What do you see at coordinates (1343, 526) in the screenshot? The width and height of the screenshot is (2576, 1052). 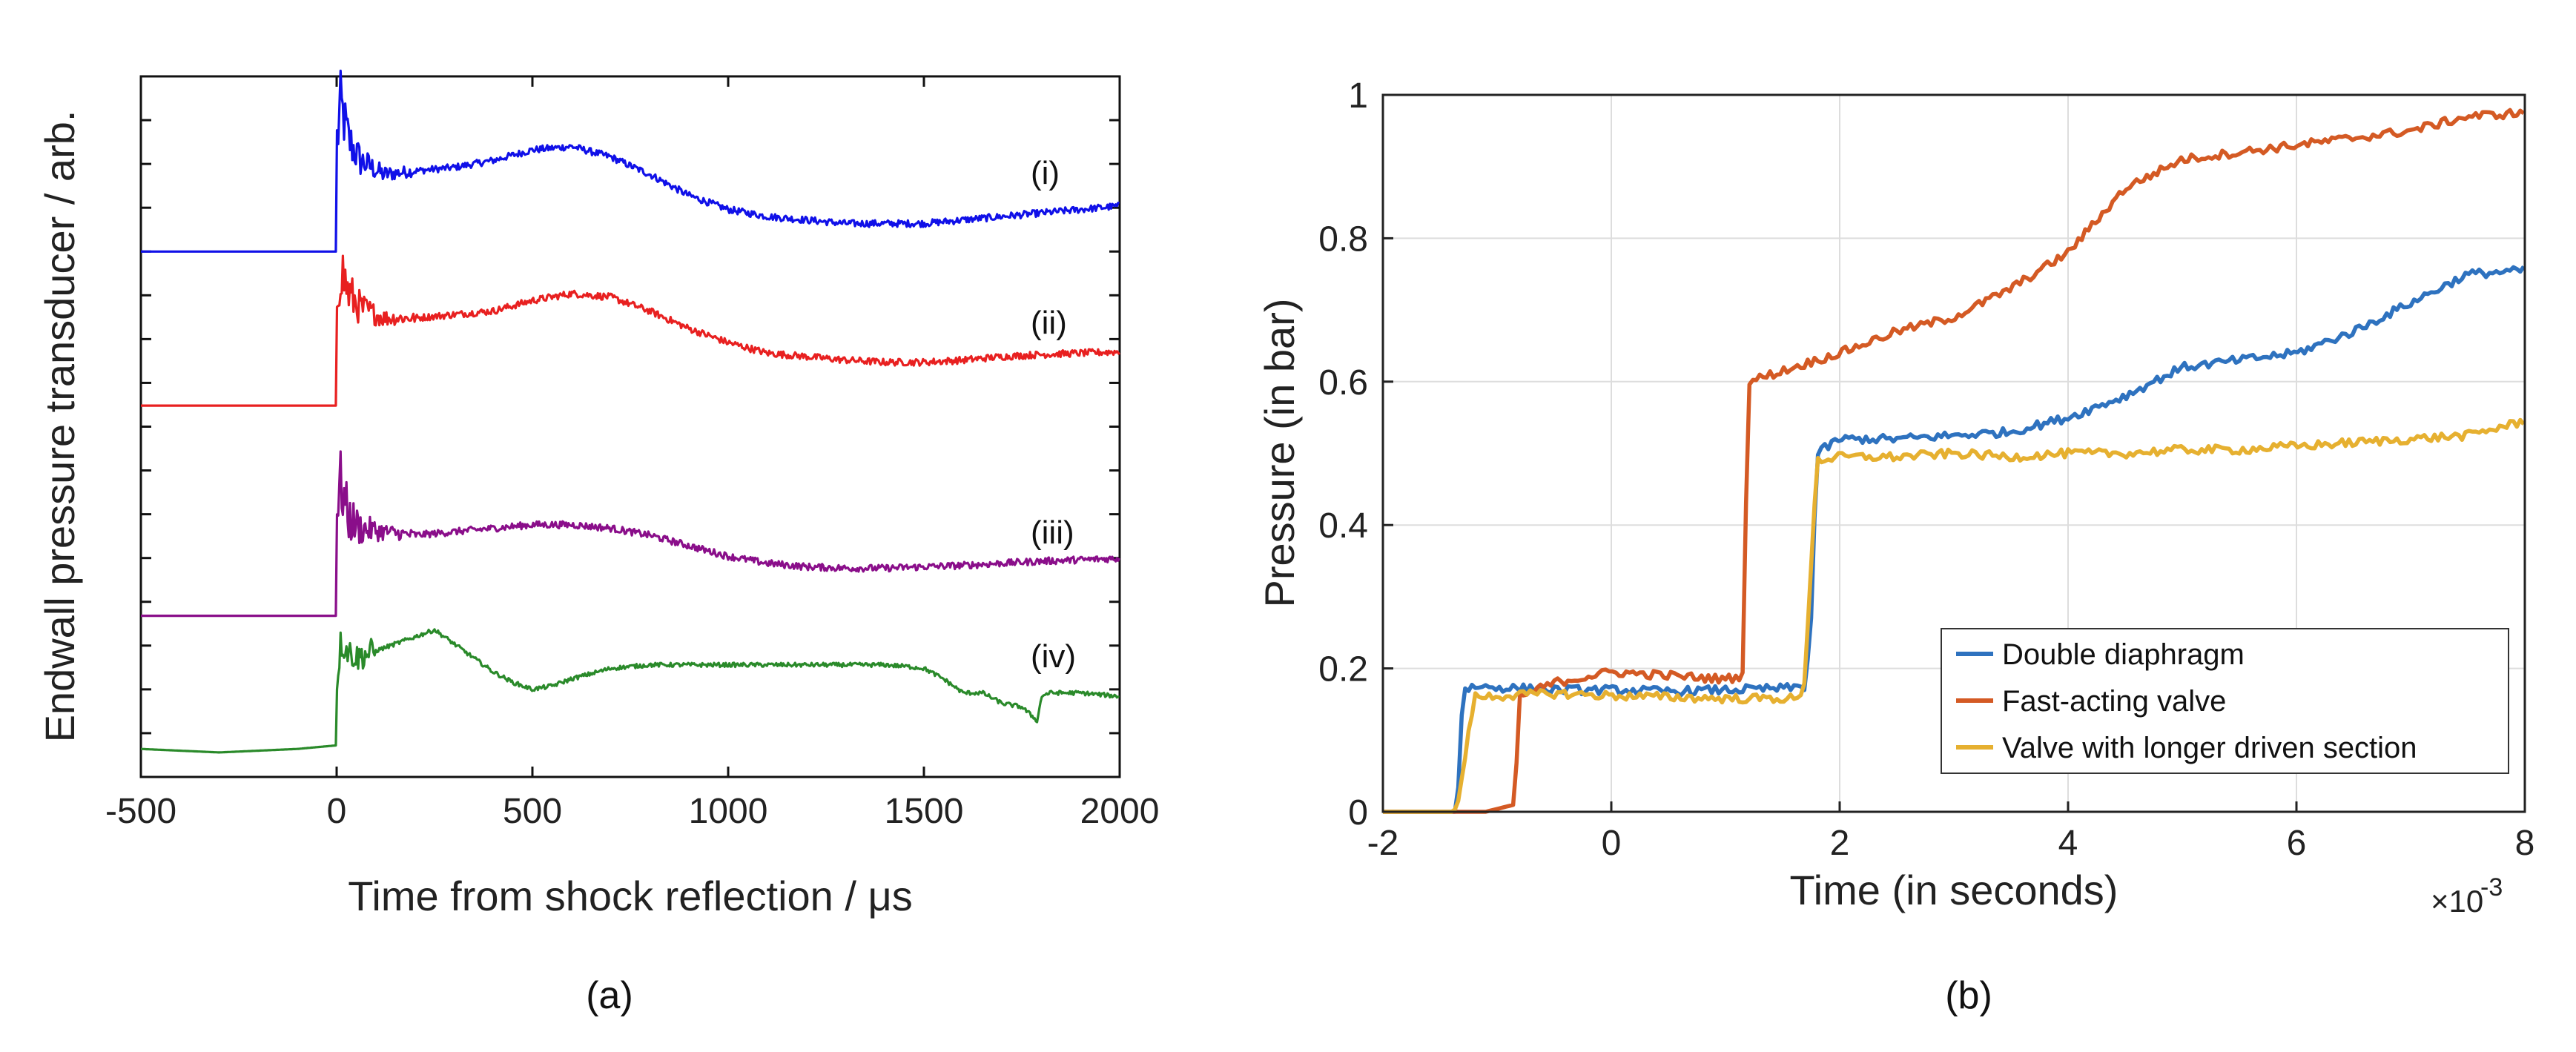 I see `chart-b-y-tick-label: 0.4` at bounding box center [1343, 526].